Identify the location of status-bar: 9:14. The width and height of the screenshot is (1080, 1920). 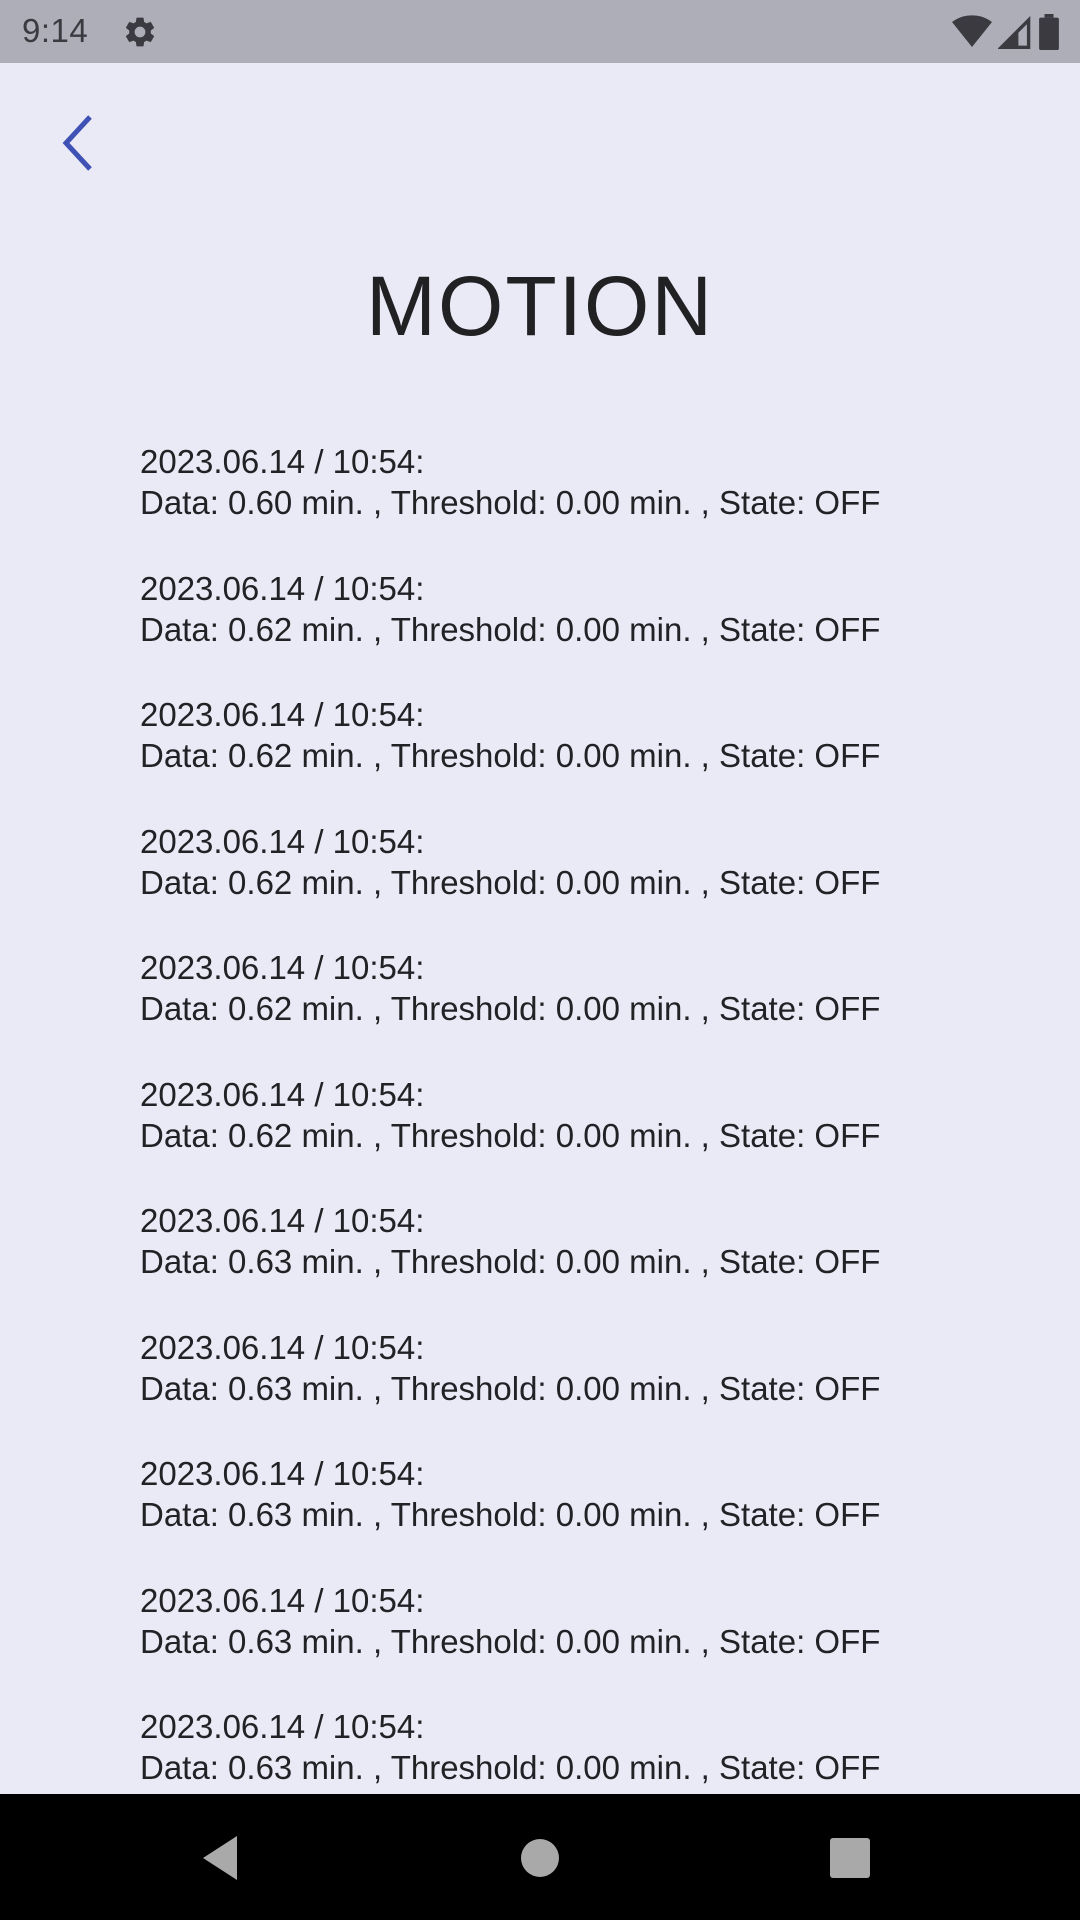
(540, 31).